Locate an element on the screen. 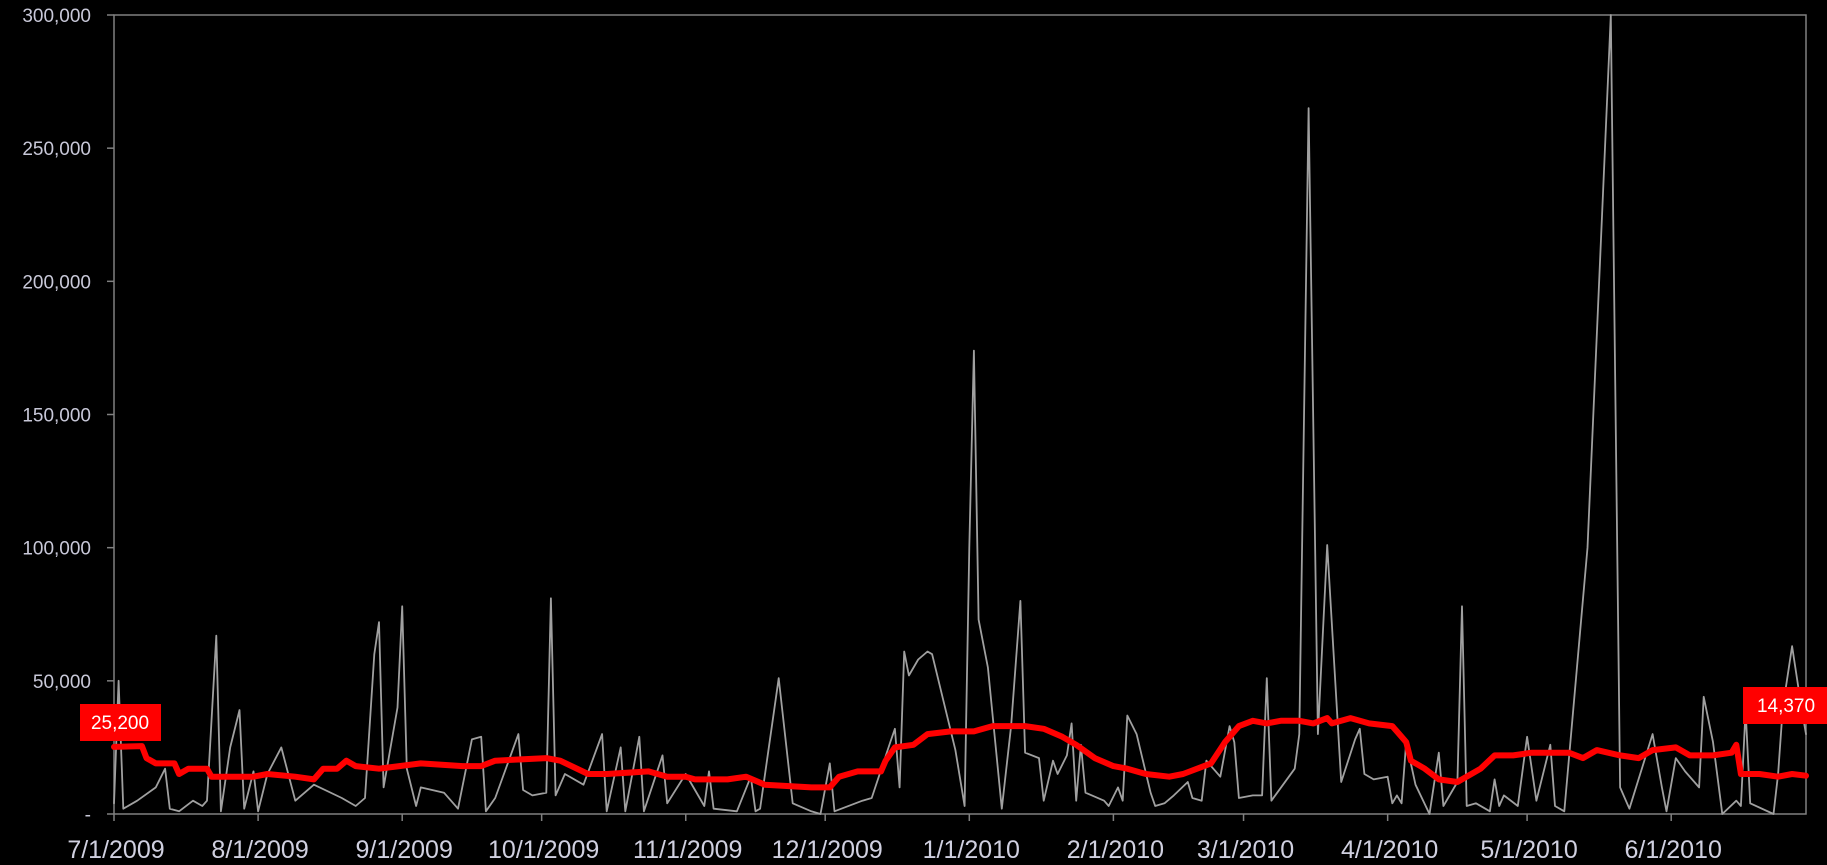 The height and width of the screenshot is (865, 1827). x-tick-label: 2/1/2010 is located at coordinates (1115, 850).